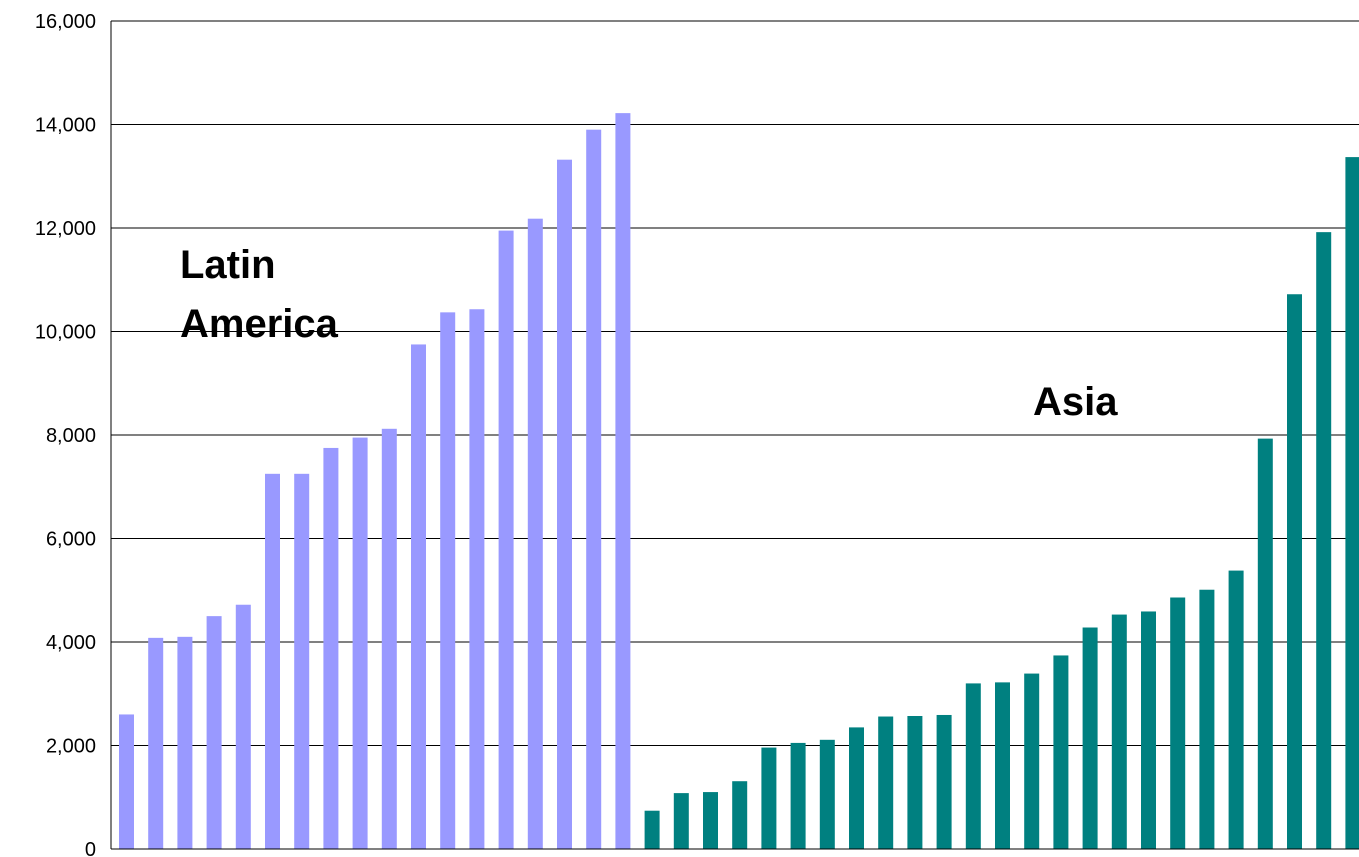  What do you see at coordinates (71, 540) in the screenshot?
I see `y-tick-label: 6,000` at bounding box center [71, 540].